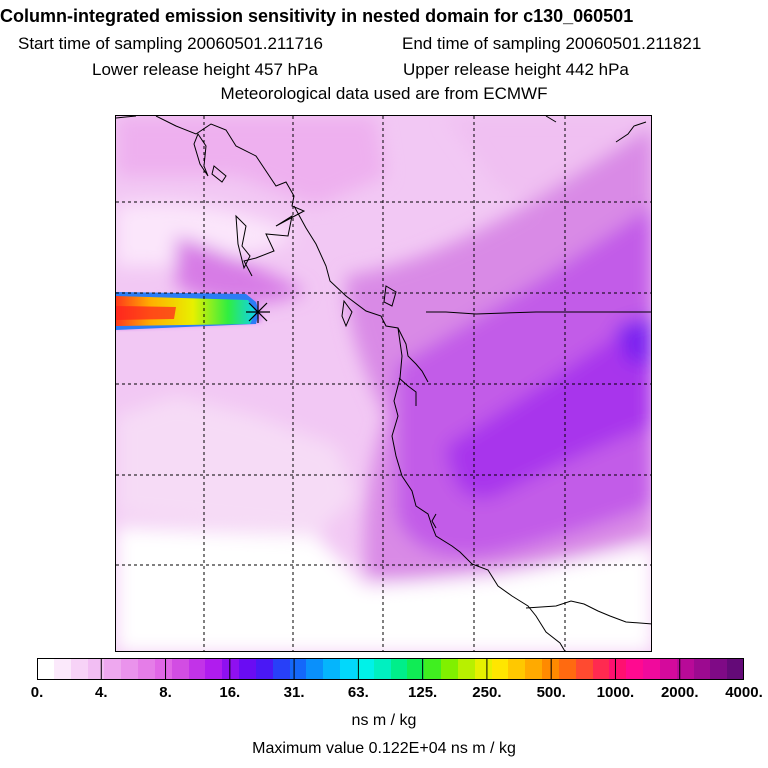  I want to click on colorbar-tick-label: 125., so click(423, 692).